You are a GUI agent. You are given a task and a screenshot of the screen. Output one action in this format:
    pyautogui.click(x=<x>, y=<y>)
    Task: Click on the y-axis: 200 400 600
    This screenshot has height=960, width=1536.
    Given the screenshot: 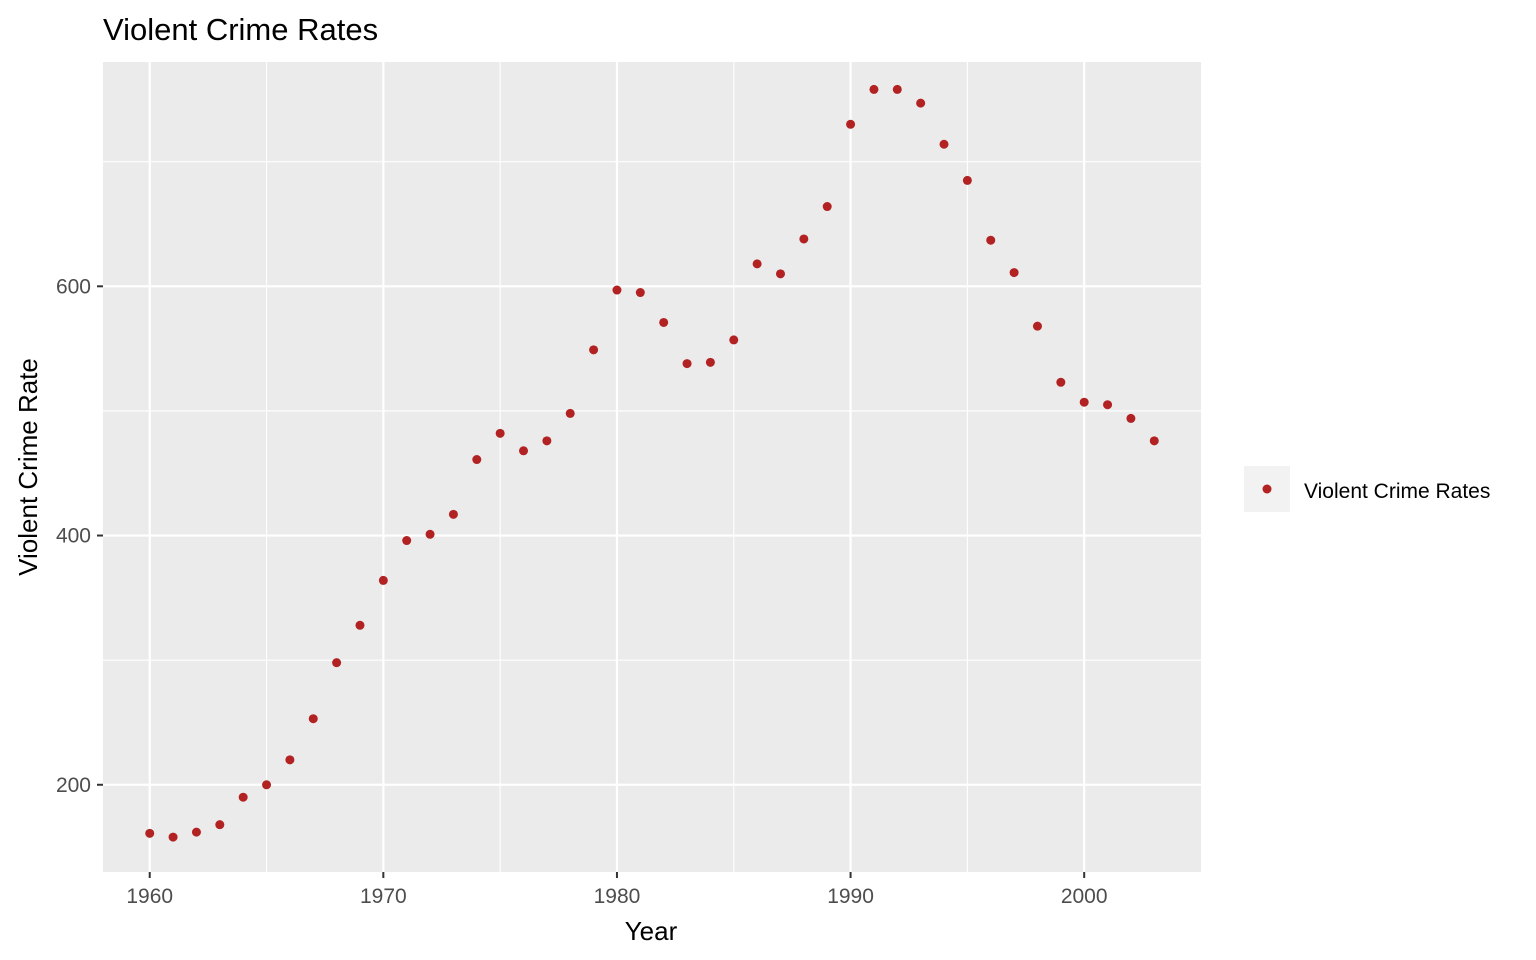 What is the action you would take?
    pyautogui.click(x=79, y=536)
    